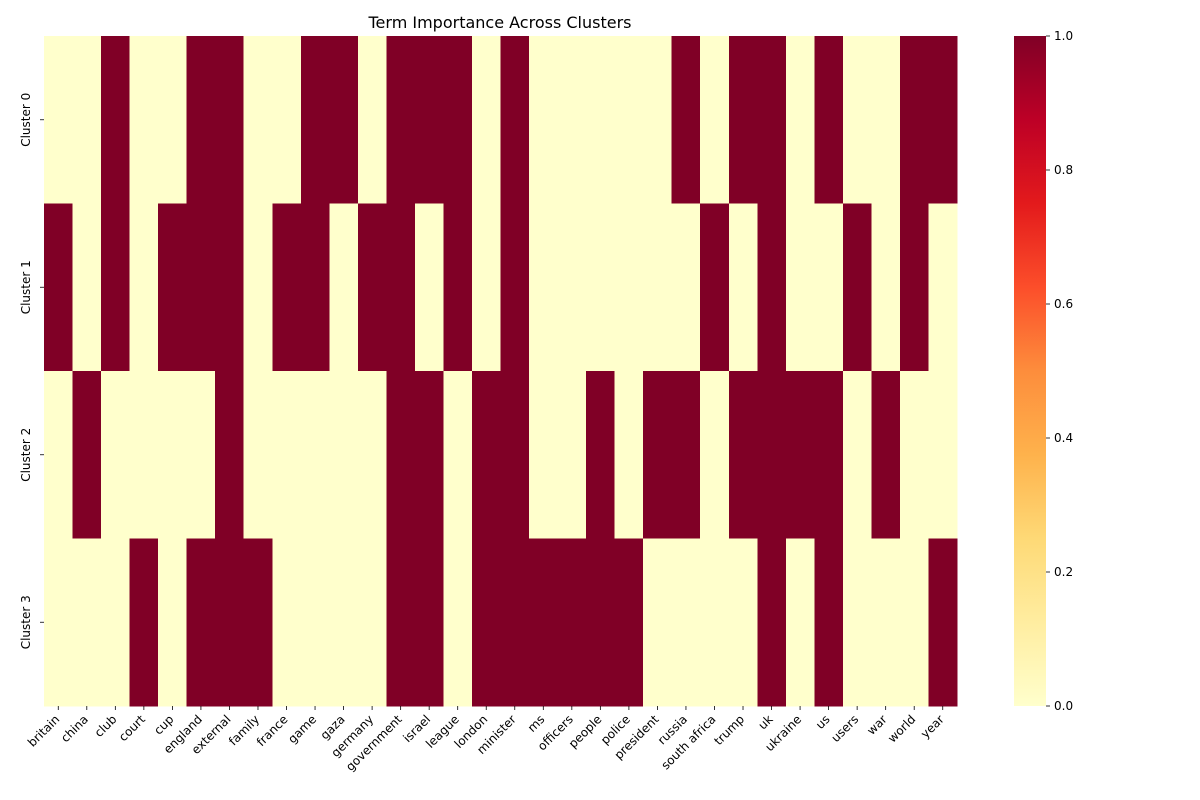 The width and height of the screenshot is (1200, 800). I want to click on y-tick-label: Cluster 1, so click(26, 287).